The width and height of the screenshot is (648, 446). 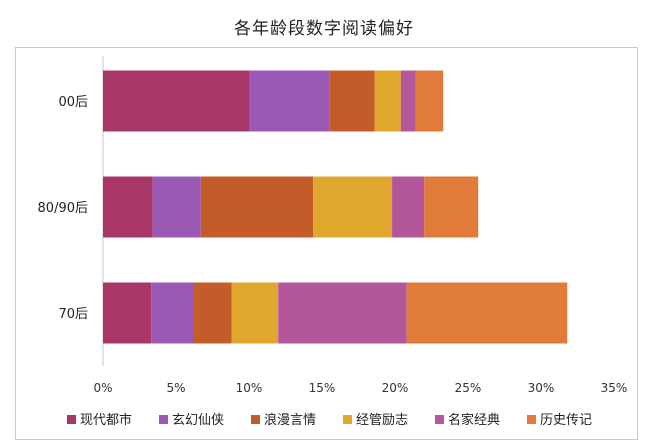 What do you see at coordinates (382, 420) in the screenshot?
I see `legend-label: 经管励志` at bounding box center [382, 420].